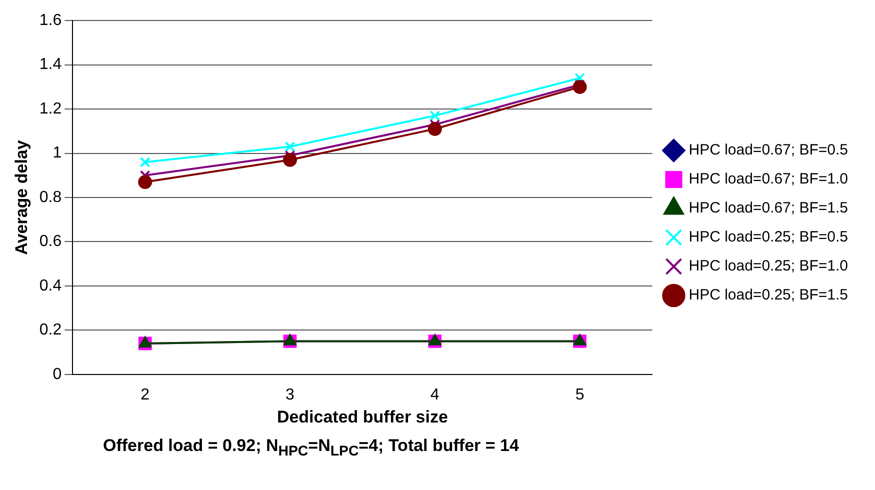  What do you see at coordinates (768, 266) in the screenshot?
I see `legend-label: HPC load=0.25; BF=1.0` at bounding box center [768, 266].